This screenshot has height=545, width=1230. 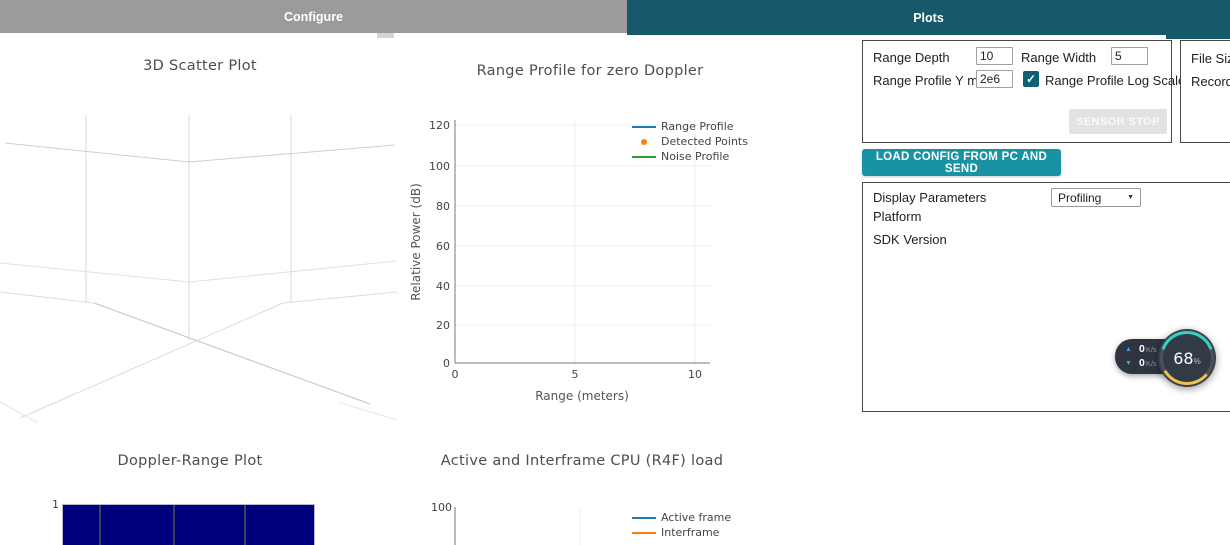 I want to click on cpu-ytick-100: 100, so click(x=441, y=507).